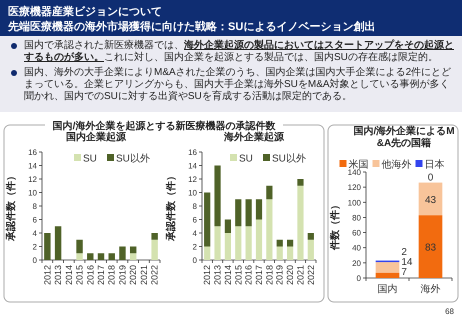  What do you see at coordinates (239, 51) in the screenshot?
I see `text: 国内で承認された新医療機器では、海外企業起源の製品においてはスタートアップをその起源とするものが多い。これに対し、国内企業を起源とする製品では、国内SUの存在感は限定的。` at bounding box center [239, 51].